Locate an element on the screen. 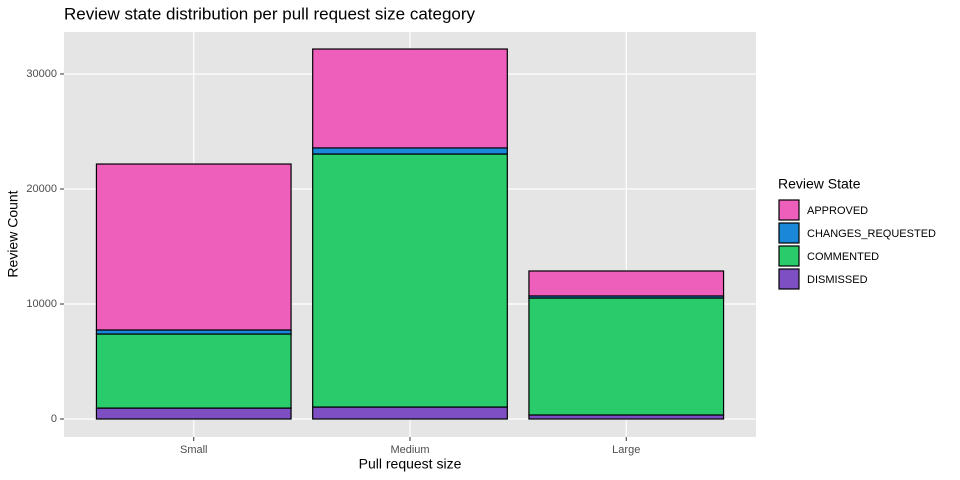  y-tick-label: 30000 is located at coordinates (41, 74).